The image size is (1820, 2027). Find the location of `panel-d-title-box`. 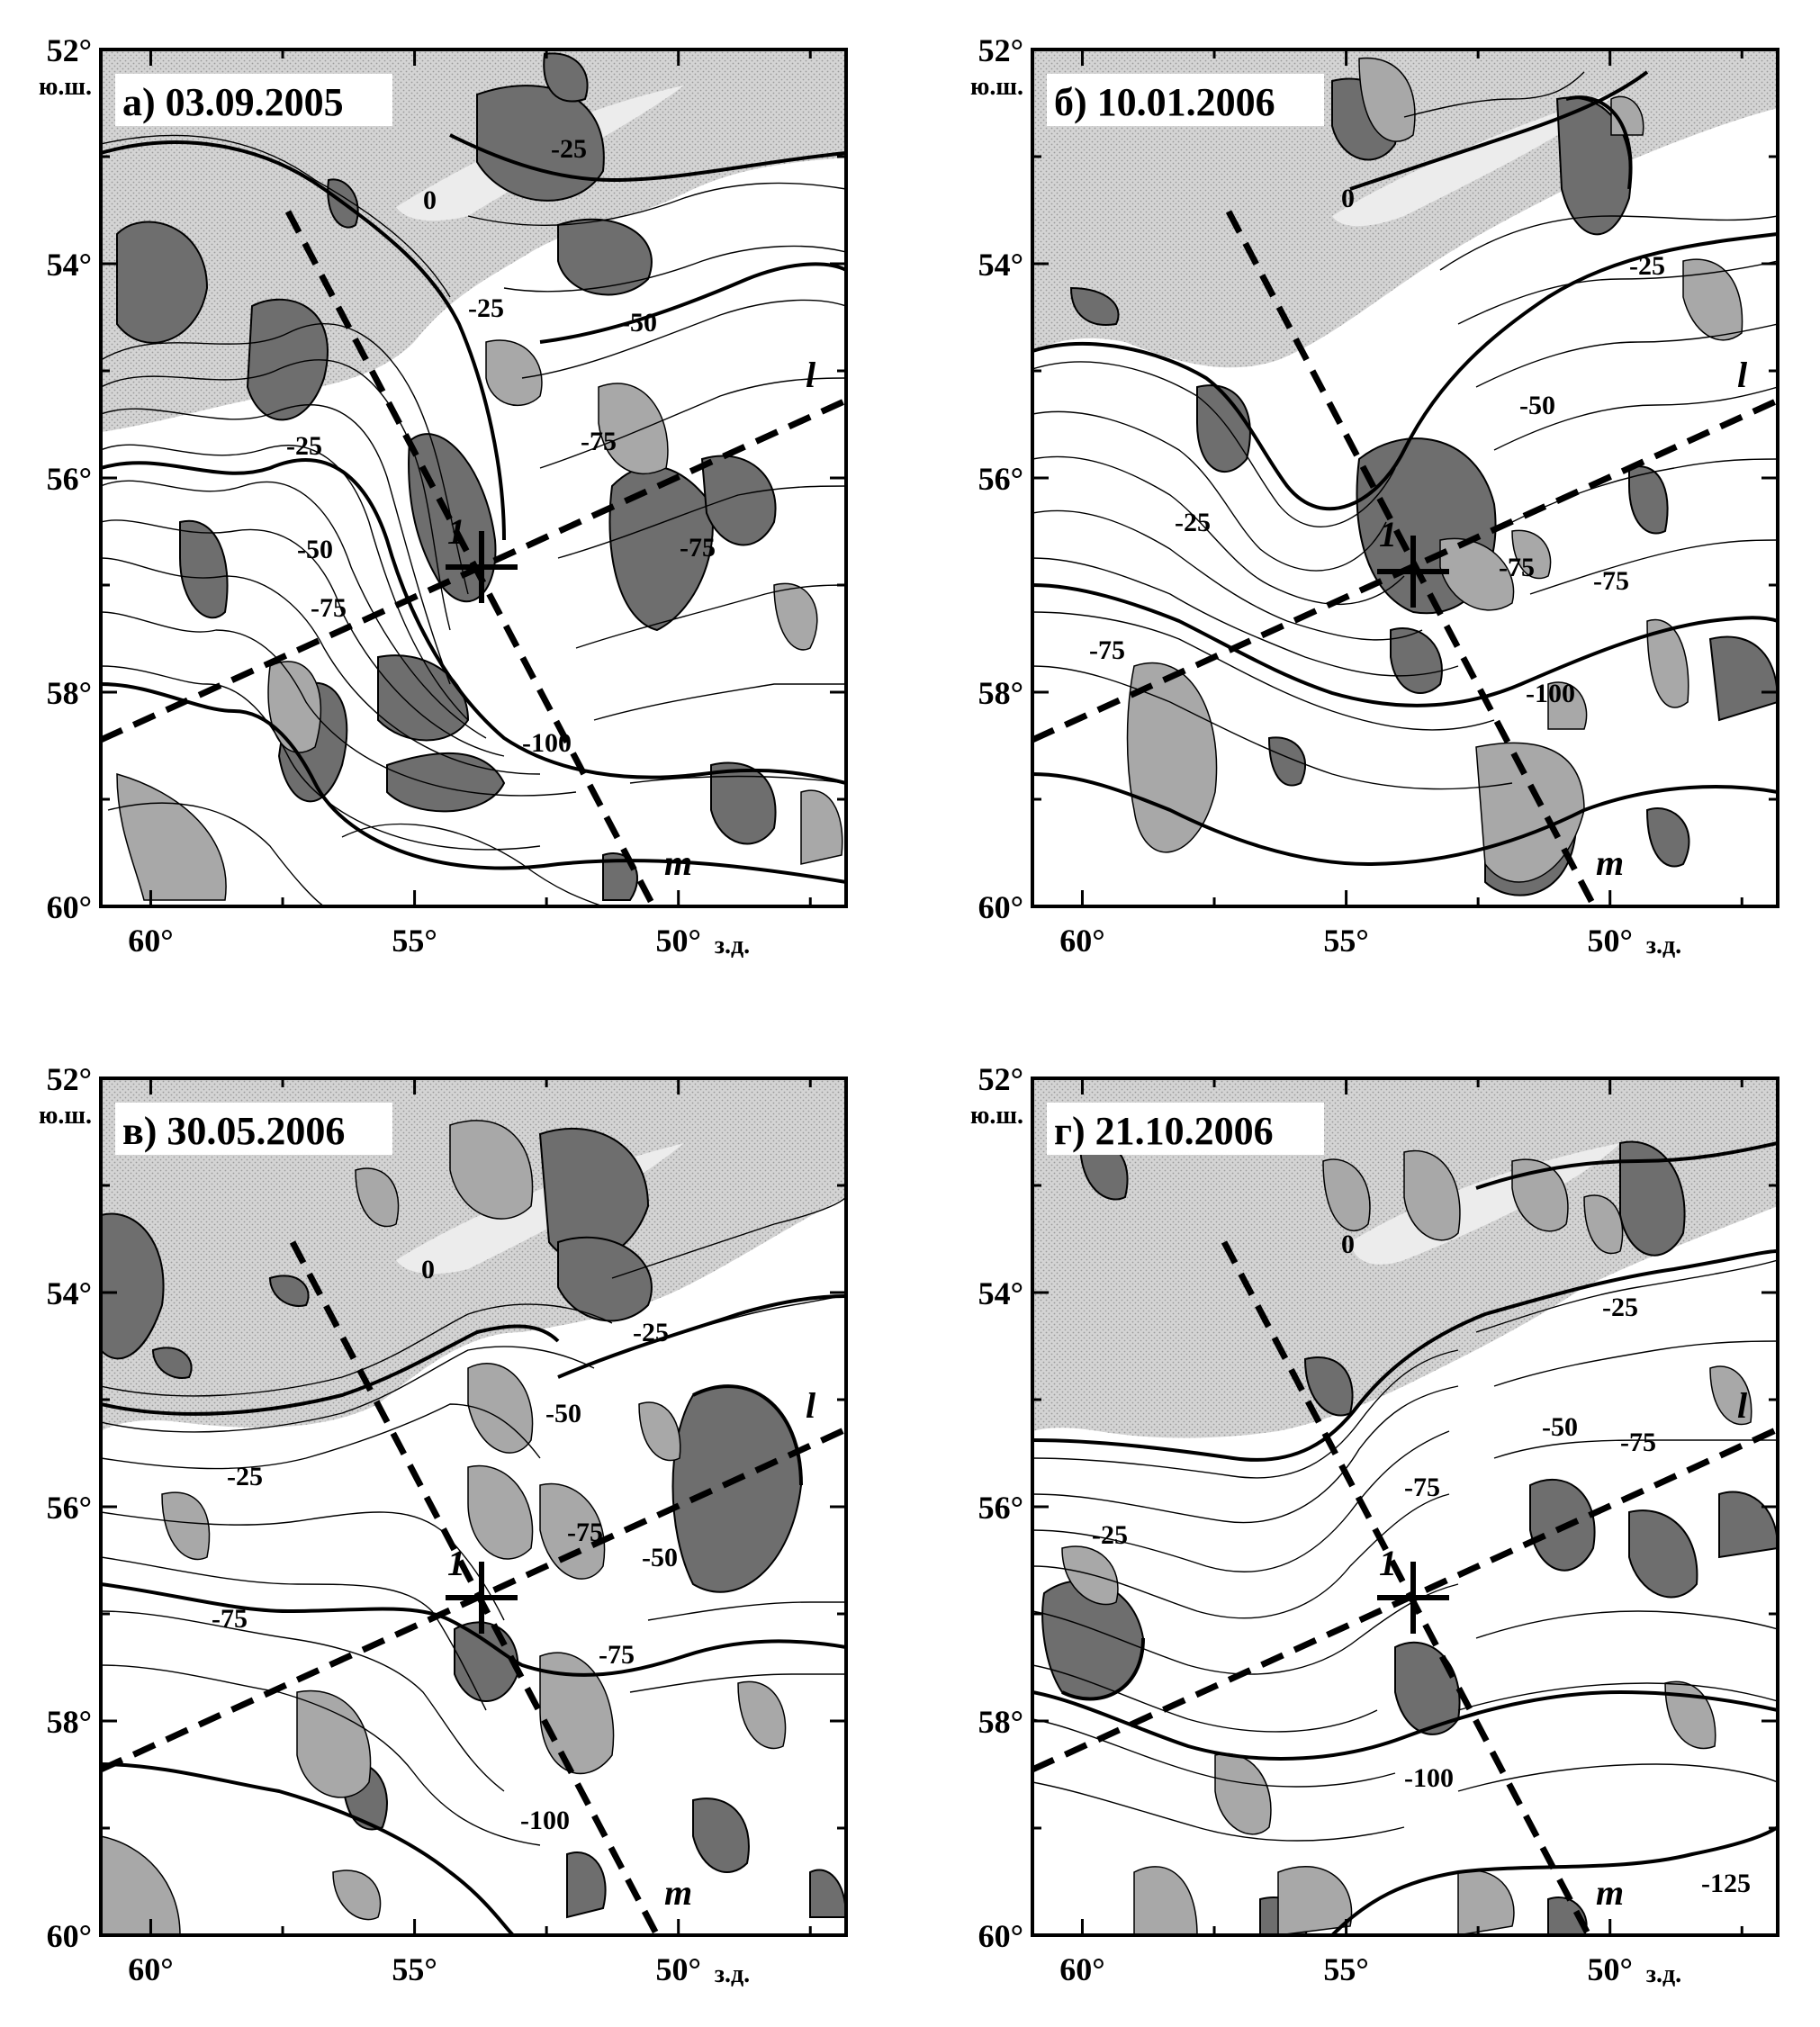

panel-d-title-box is located at coordinates (1185, 1129).